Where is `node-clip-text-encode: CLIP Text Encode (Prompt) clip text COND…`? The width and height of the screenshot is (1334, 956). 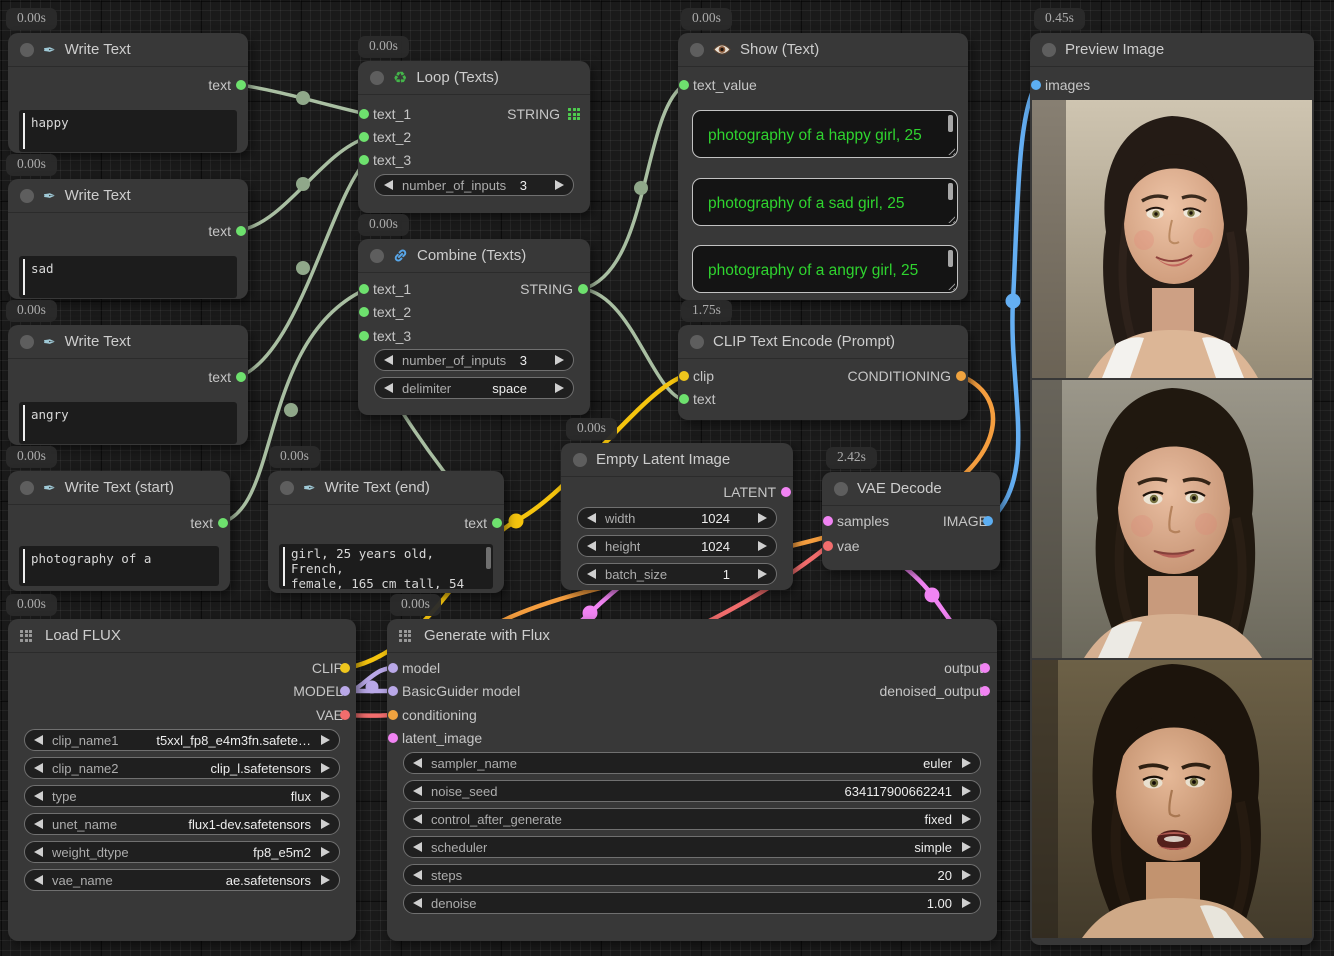
node-clip-text-encode: CLIP Text Encode (Prompt) clip text COND… is located at coordinates (823, 372).